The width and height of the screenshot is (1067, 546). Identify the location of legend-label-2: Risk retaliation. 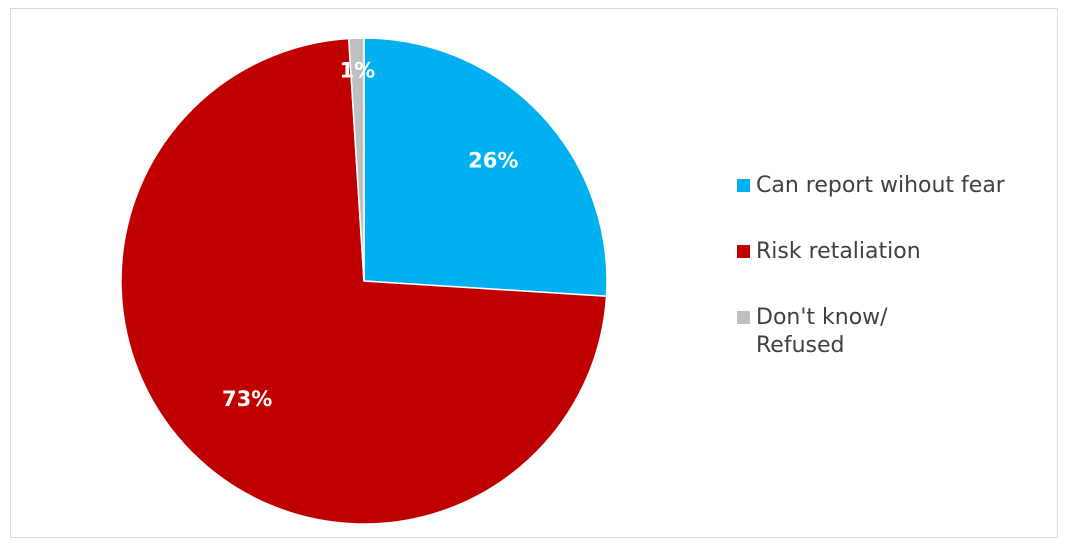
(838, 251).